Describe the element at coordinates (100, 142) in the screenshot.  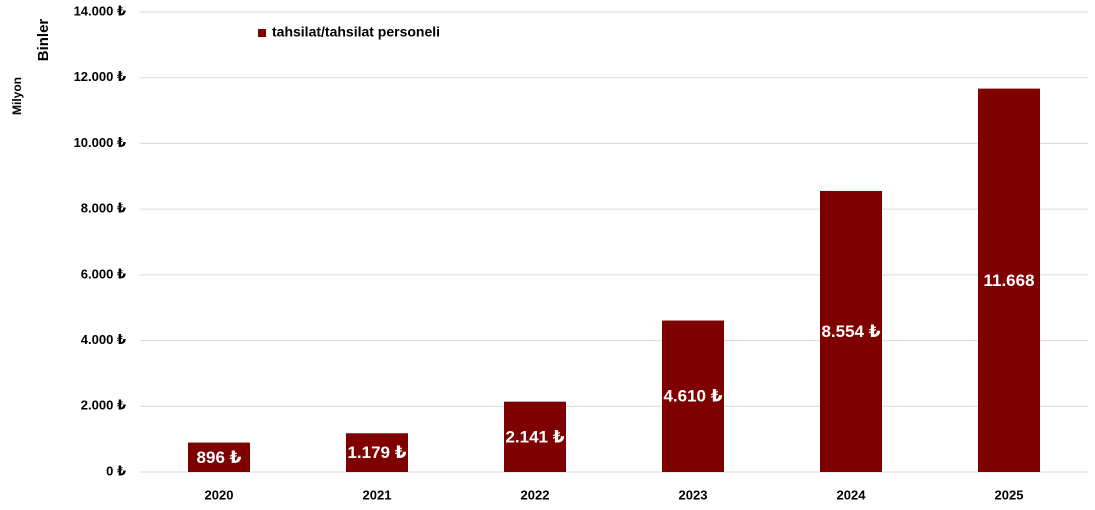
I see `y-tick-label: 10.000 ₺` at that location.